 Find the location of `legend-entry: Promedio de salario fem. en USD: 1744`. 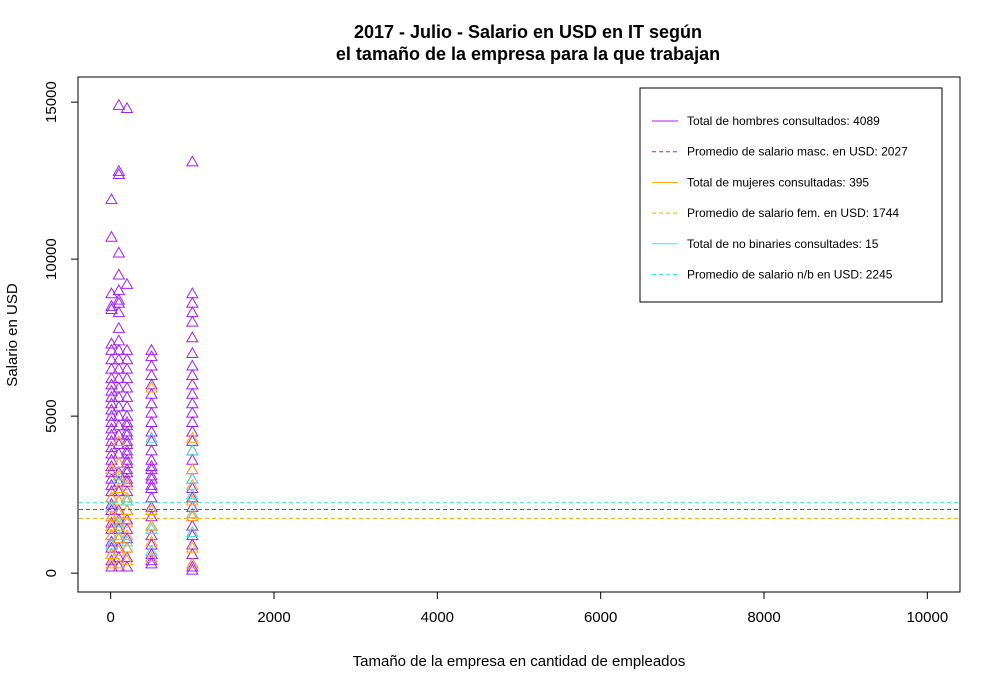

legend-entry: Promedio de salario fem. en USD: 1744 is located at coordinates (793, 213).